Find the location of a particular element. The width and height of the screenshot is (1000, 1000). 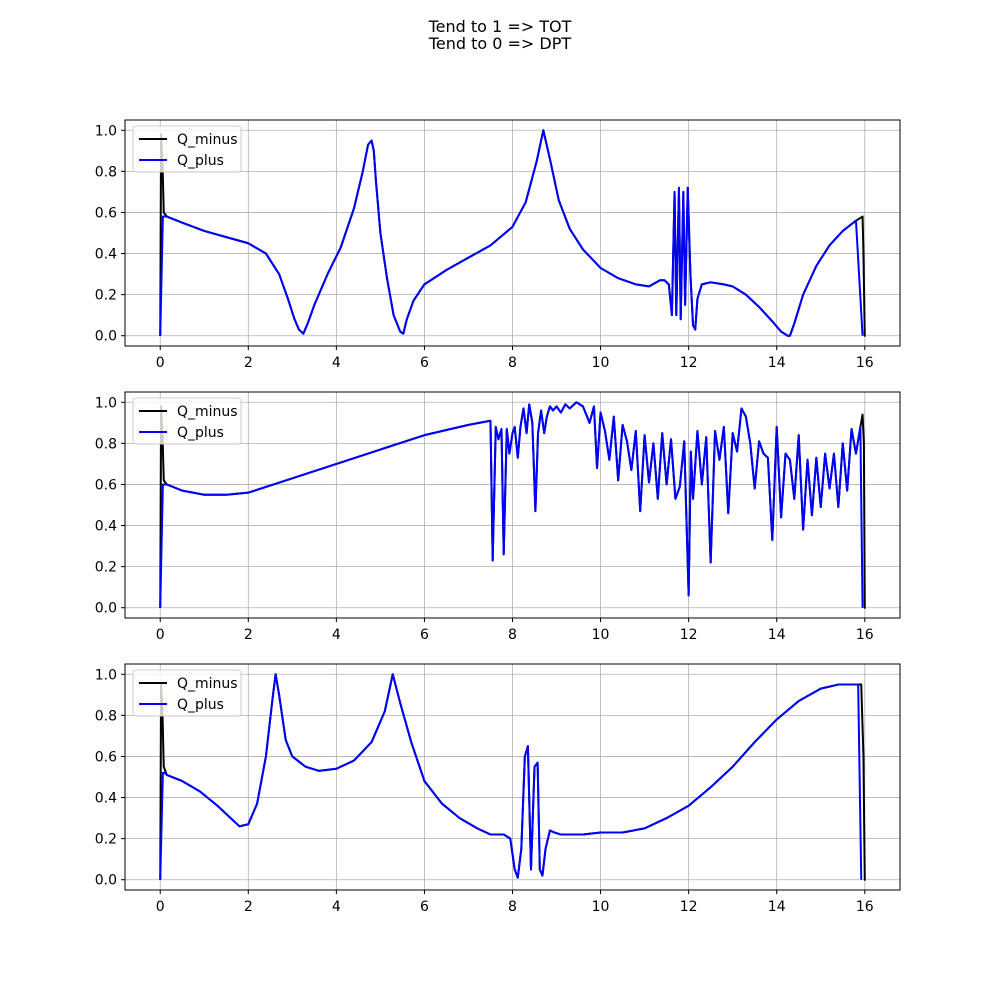

figure-title-line-1: Tend to 1 => TOT is located at coordinates (500, 26).